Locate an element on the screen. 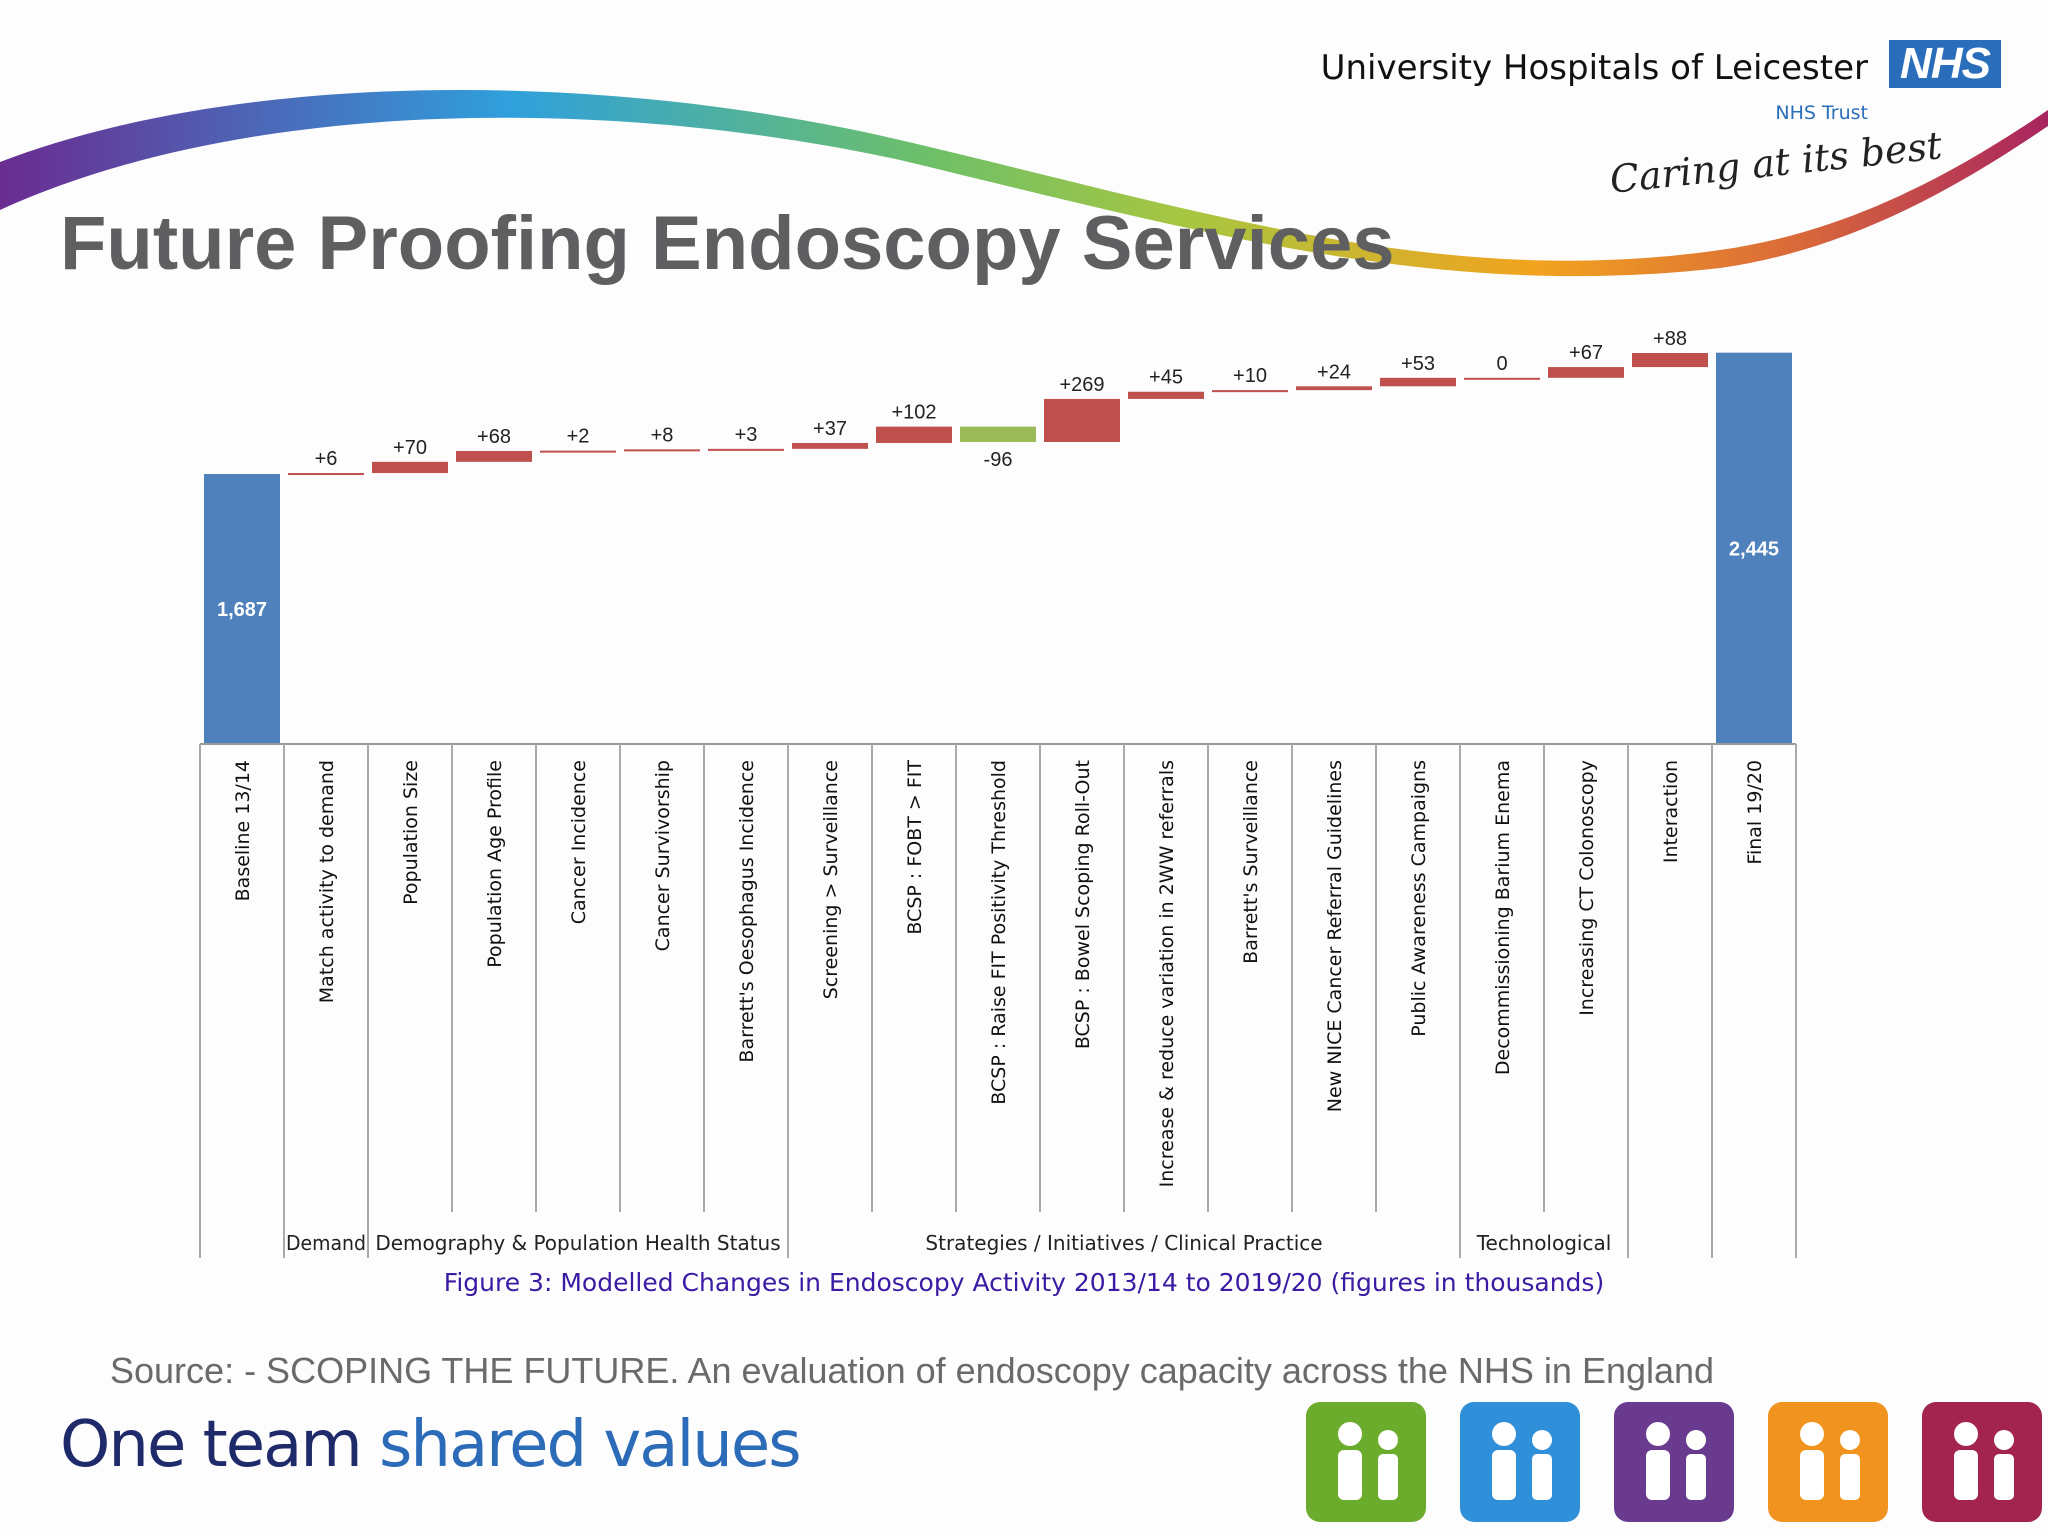  data-label: +88 is located at coordinates (1670, 339).